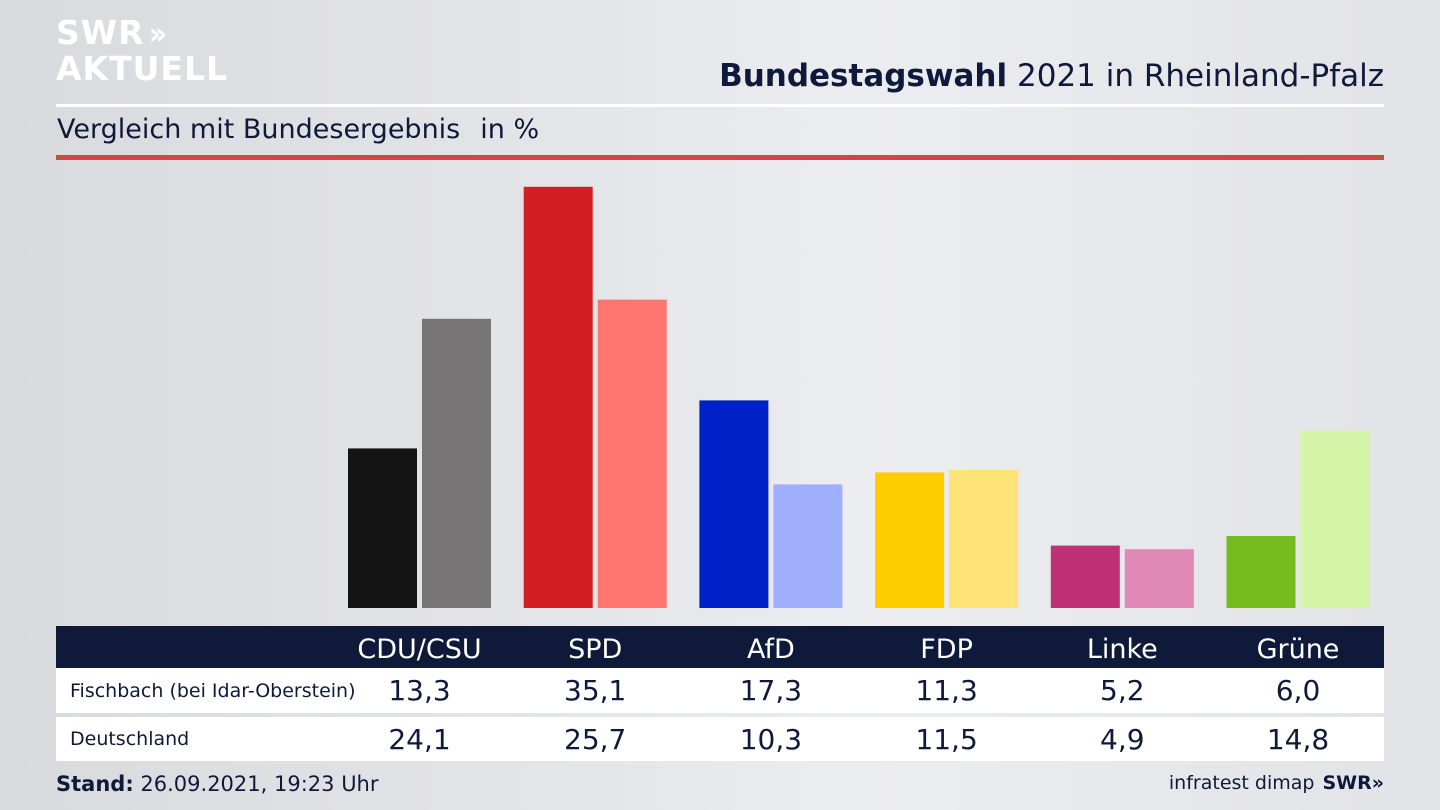 Image resolution: width=1440 pixels, height=810 pixels. What do you see at coordinates (1122, 739) in the screenshot?
I see `table-cell: 4,9` at bounding box center [1122, 739].